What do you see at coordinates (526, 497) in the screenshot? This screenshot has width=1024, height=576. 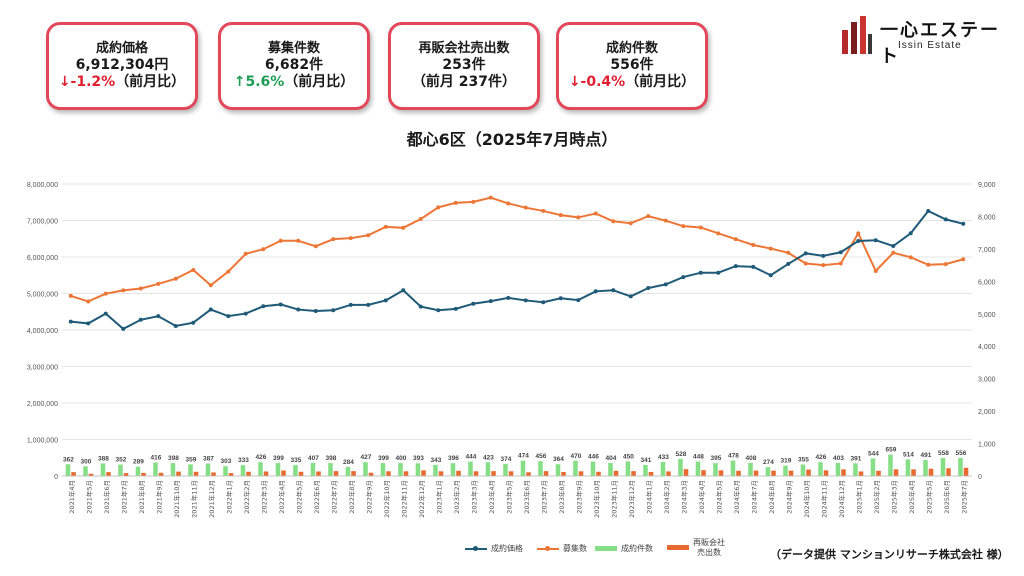 I see `x-tick-label: 2023年6月` at bounding box center [526, 497].